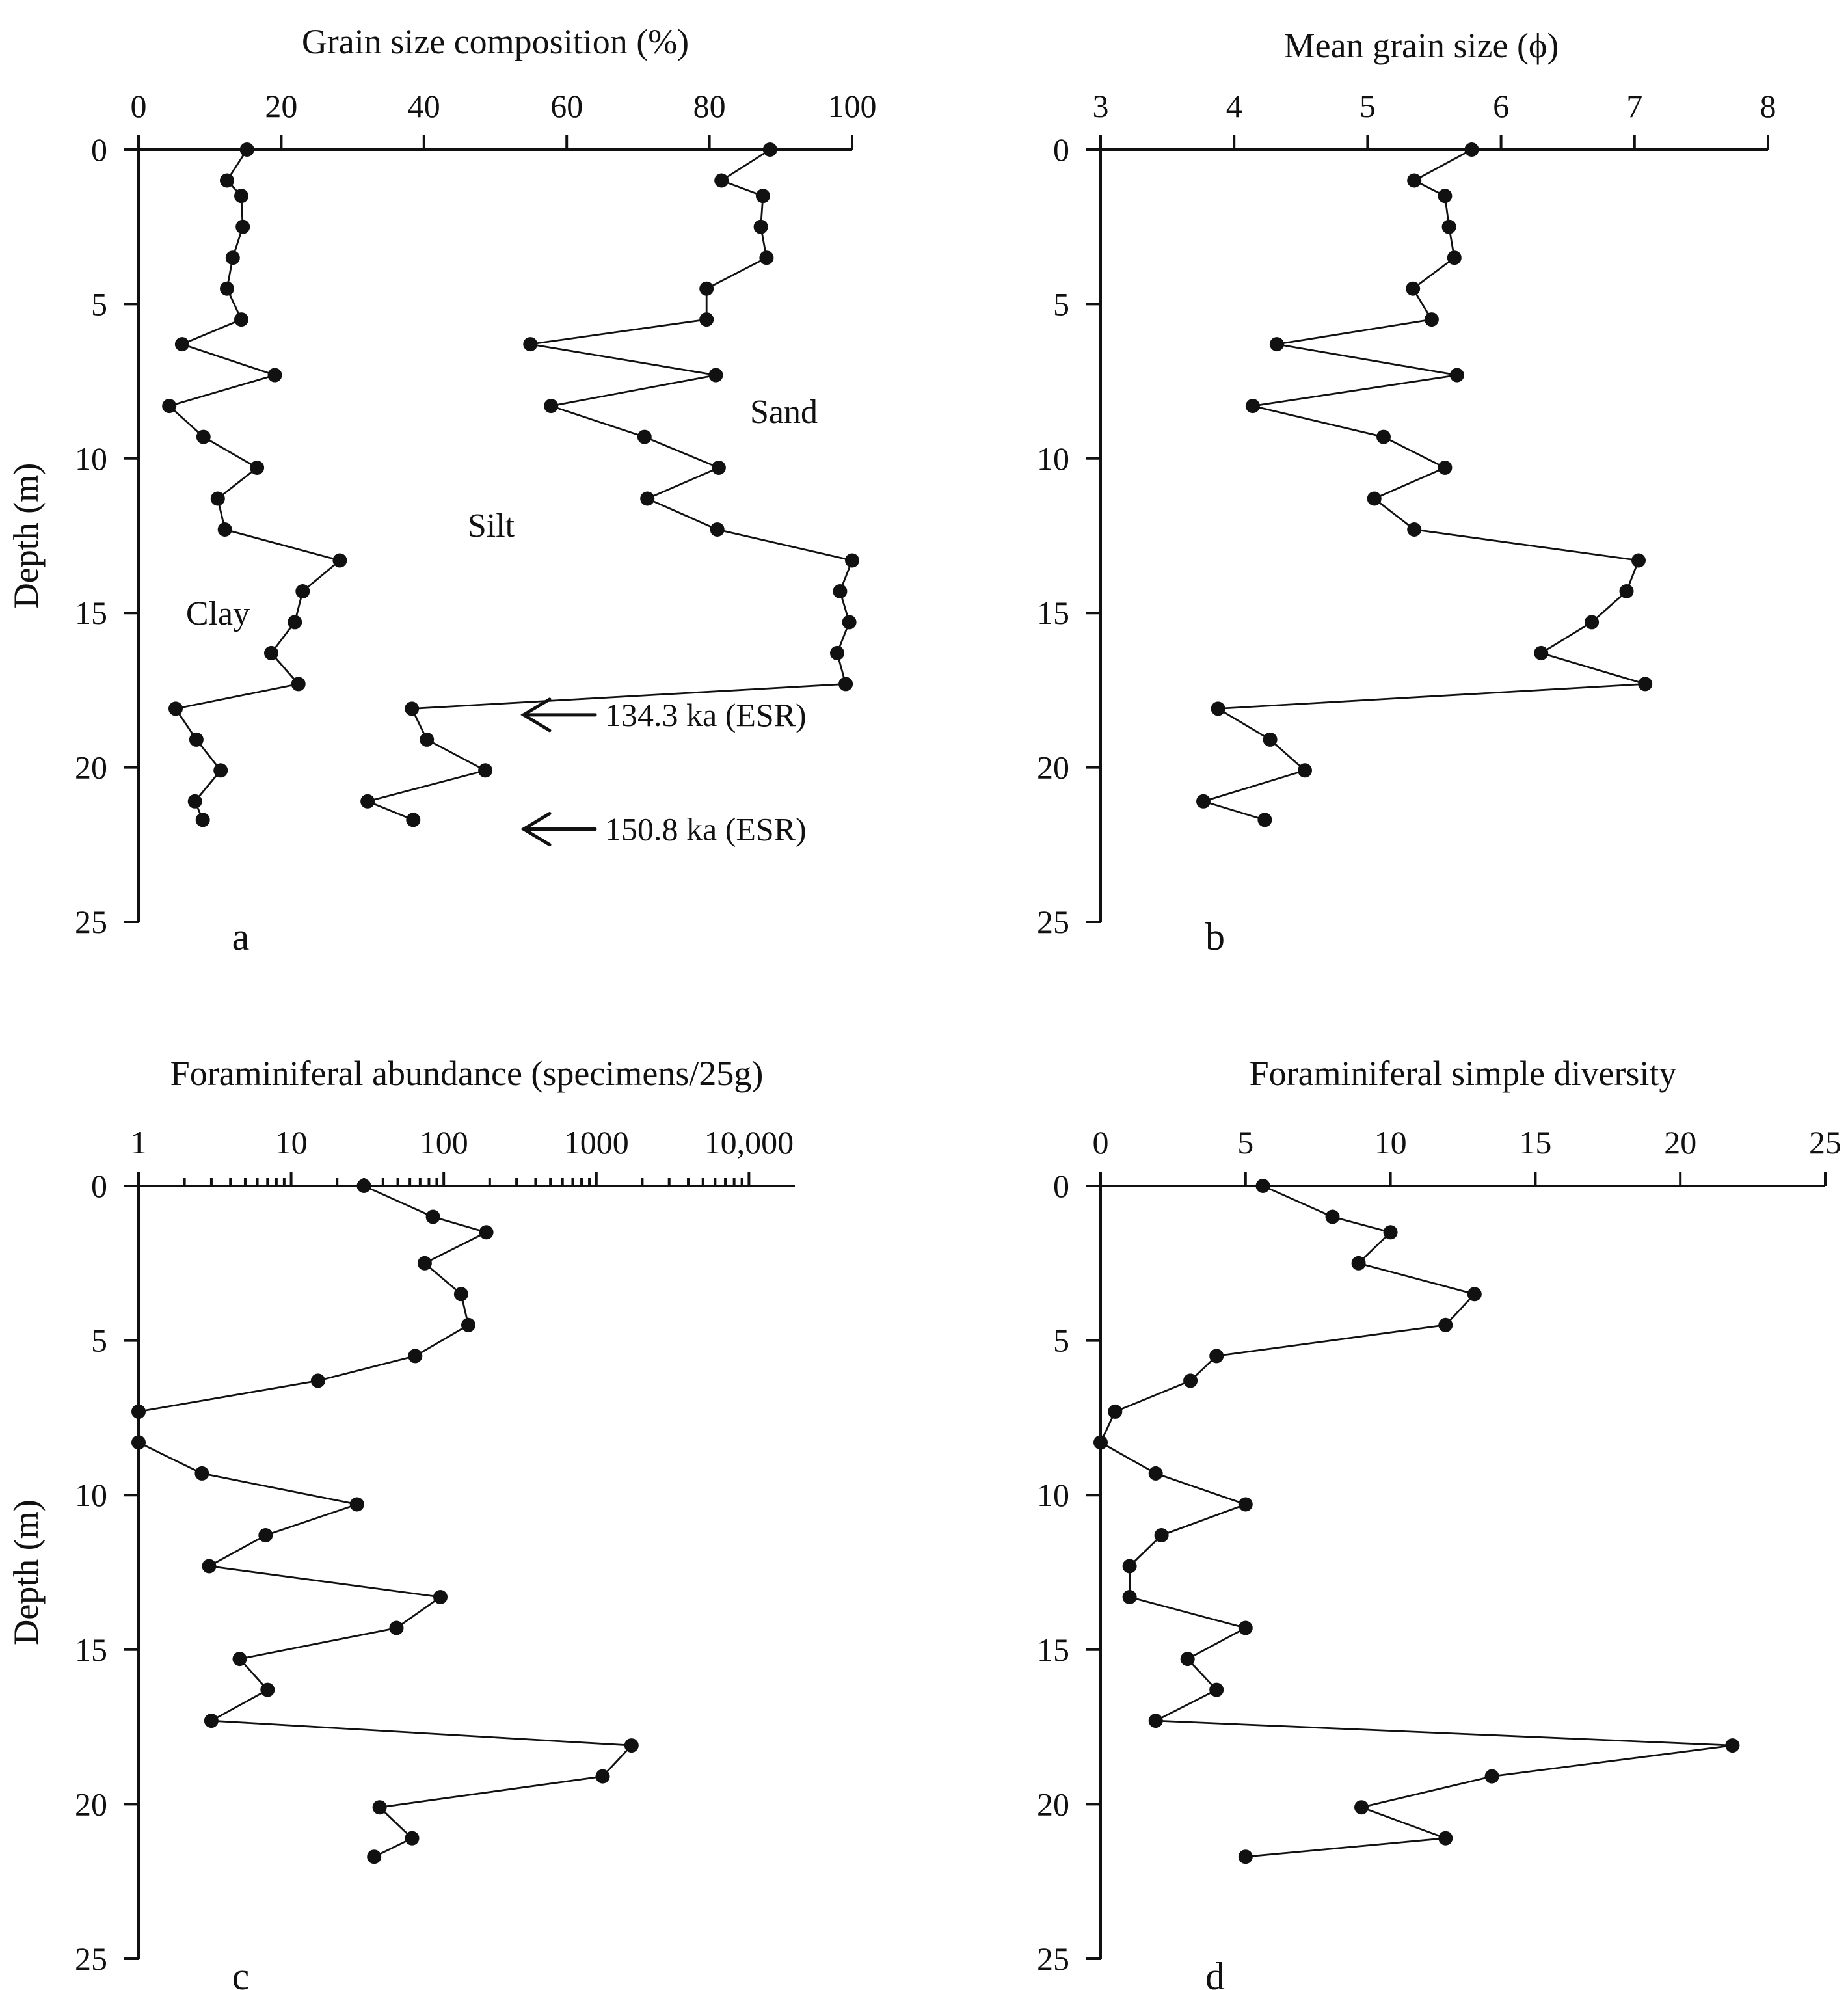  What do you see at coordinates (1416, 1522) in the screenshot?
I see `series-line-simple-diversity` at bounding box center [1416, 1522].